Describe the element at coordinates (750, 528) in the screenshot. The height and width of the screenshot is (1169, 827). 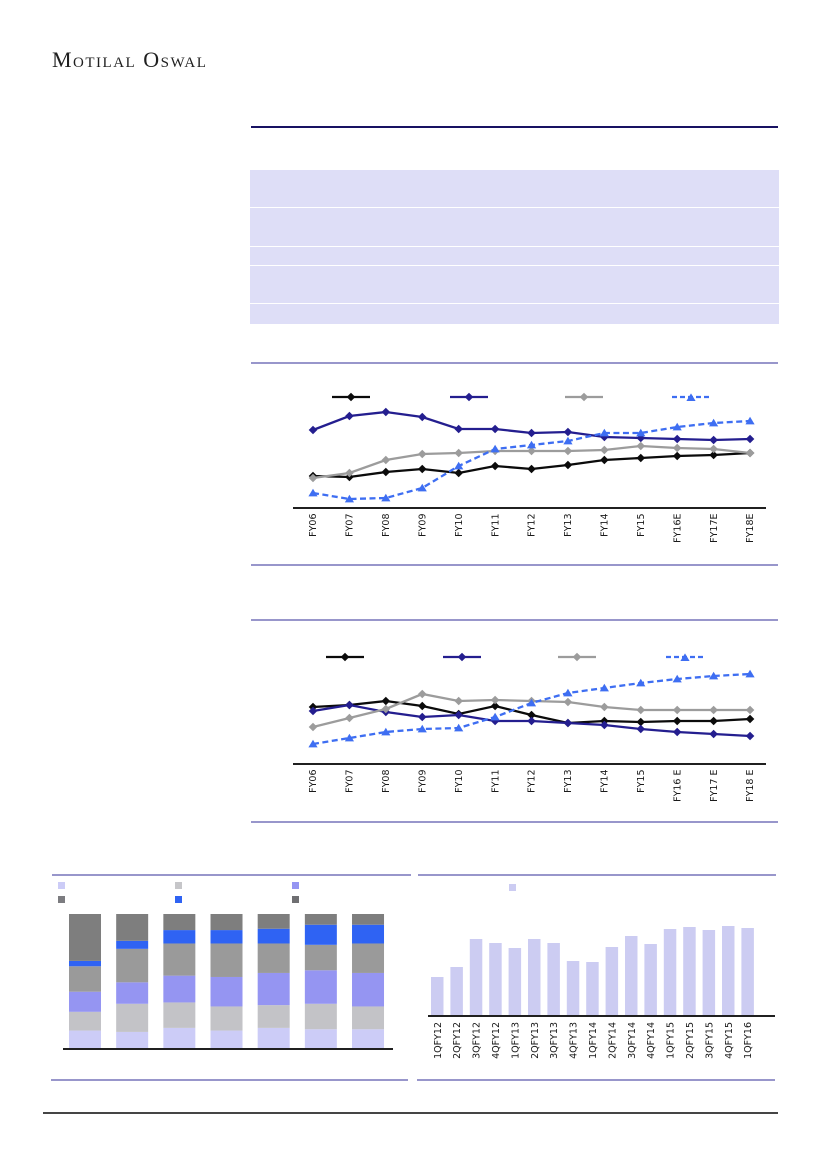
I see `axis-tick-label: FY18E` at that location.